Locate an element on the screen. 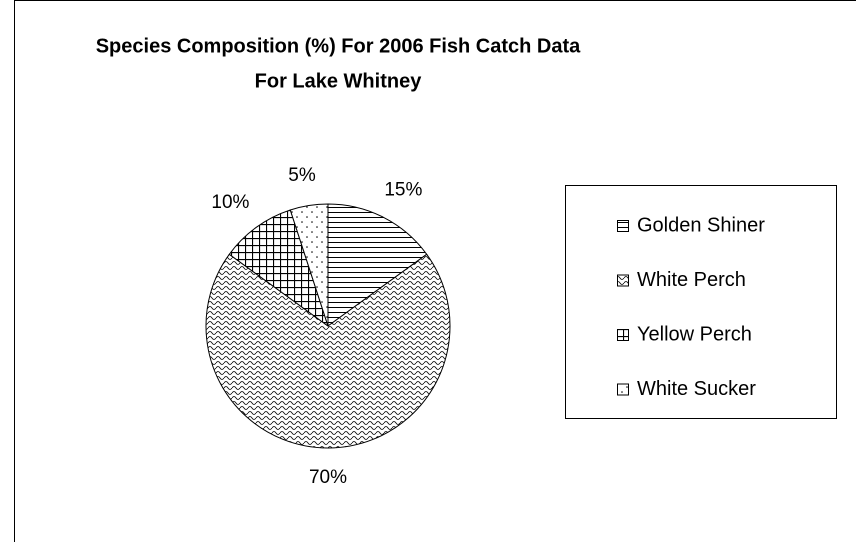 The image size is (856, 542). legend-box is located at coordinates (701, 302).